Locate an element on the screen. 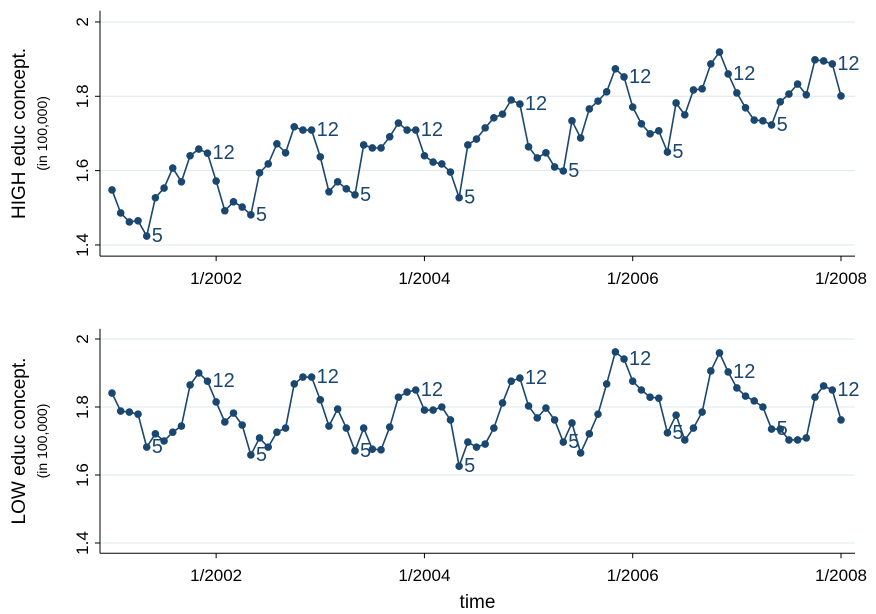  y-axis-title: HIGH educ concept. is located at coordinates (19, 133).